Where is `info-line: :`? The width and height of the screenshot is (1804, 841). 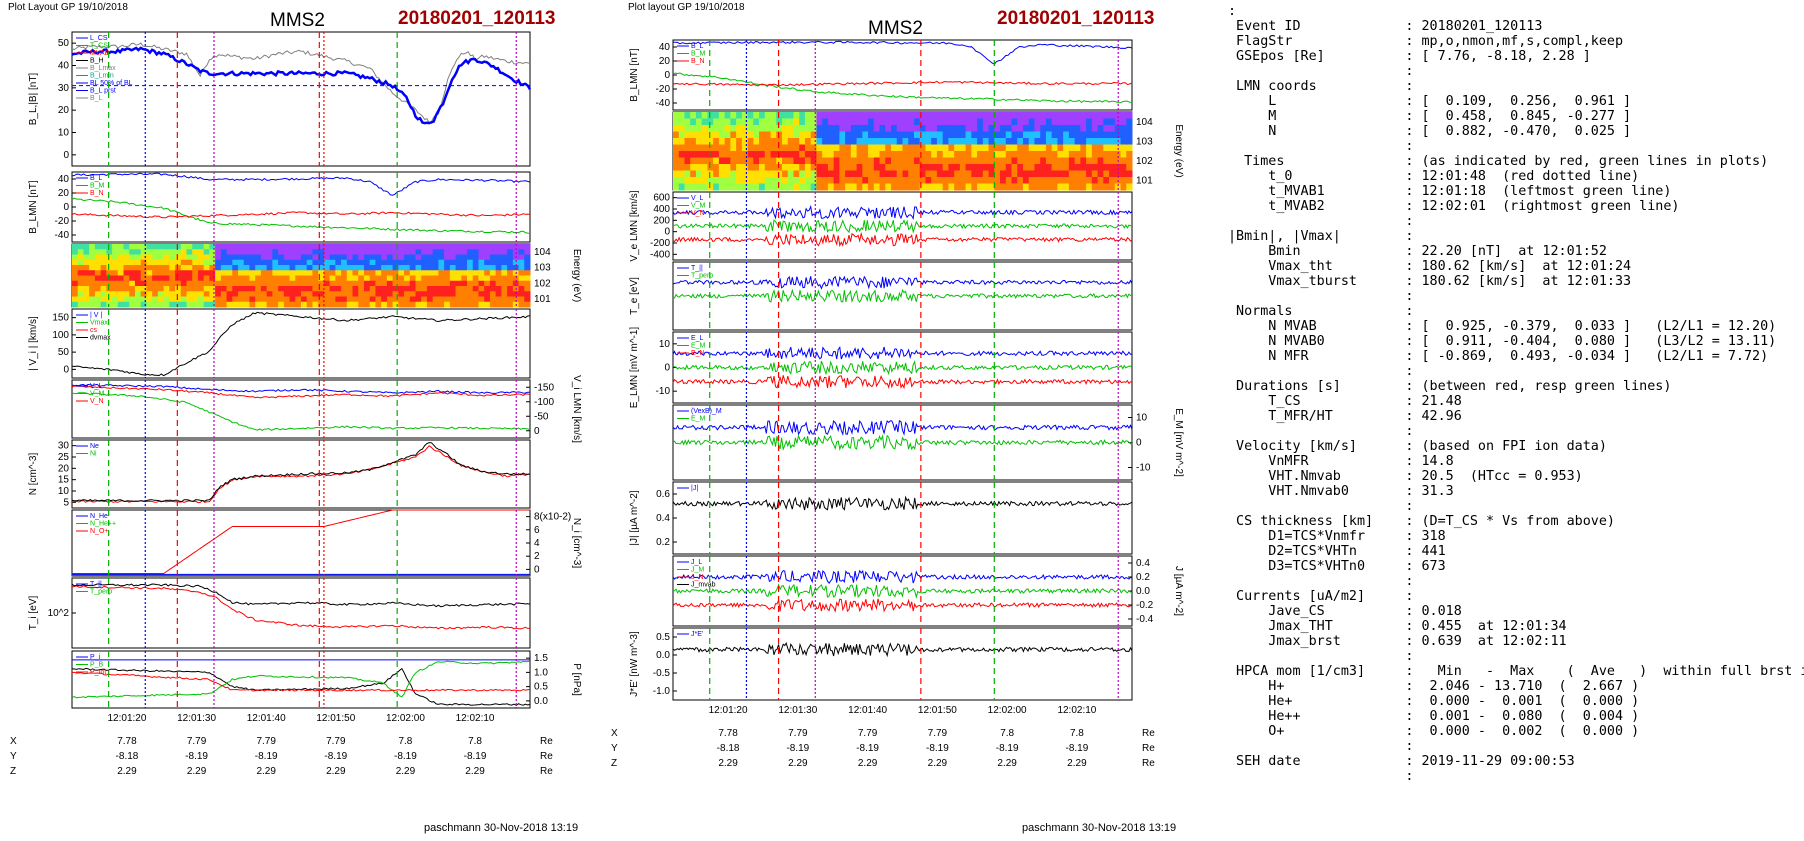
info-line: : is located at coordinates (1321, 146).